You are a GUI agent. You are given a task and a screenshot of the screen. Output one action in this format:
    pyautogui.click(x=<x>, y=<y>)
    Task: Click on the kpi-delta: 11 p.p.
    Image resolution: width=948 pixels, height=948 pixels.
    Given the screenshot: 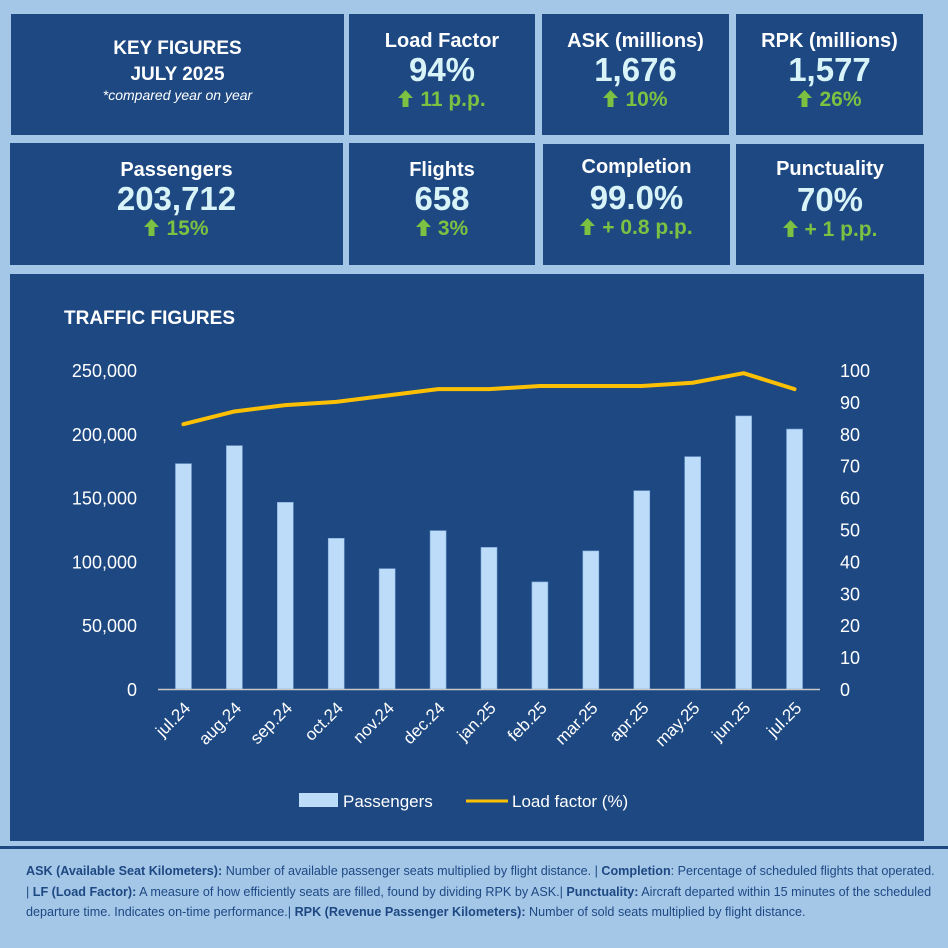 What is the action you would take?
    pyautogui.click(x=442, y=100)
    